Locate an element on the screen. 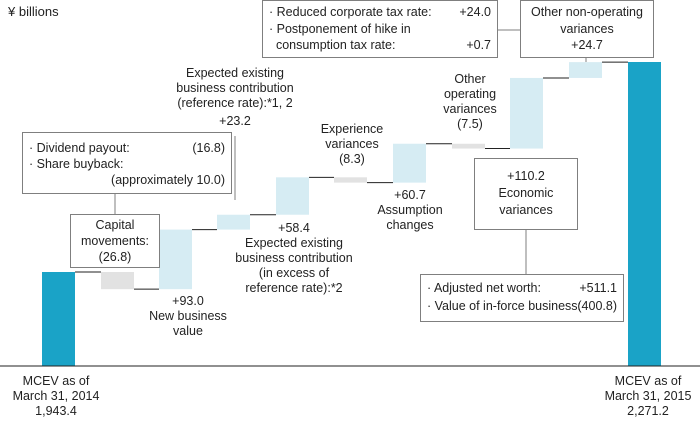  detail-row: consumption tax rate: +0.7 is located at coordinates (380, 45).